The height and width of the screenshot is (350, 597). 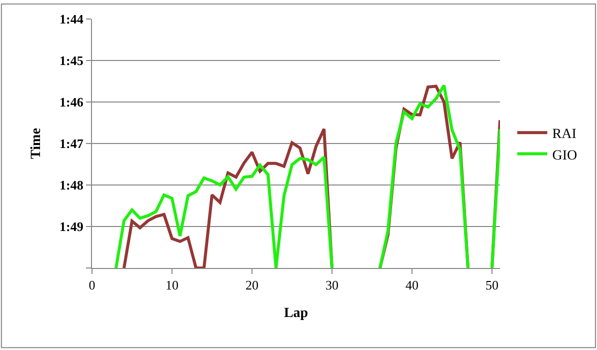 I want to click on legend-label: GIO, so click(x=565, y=156).